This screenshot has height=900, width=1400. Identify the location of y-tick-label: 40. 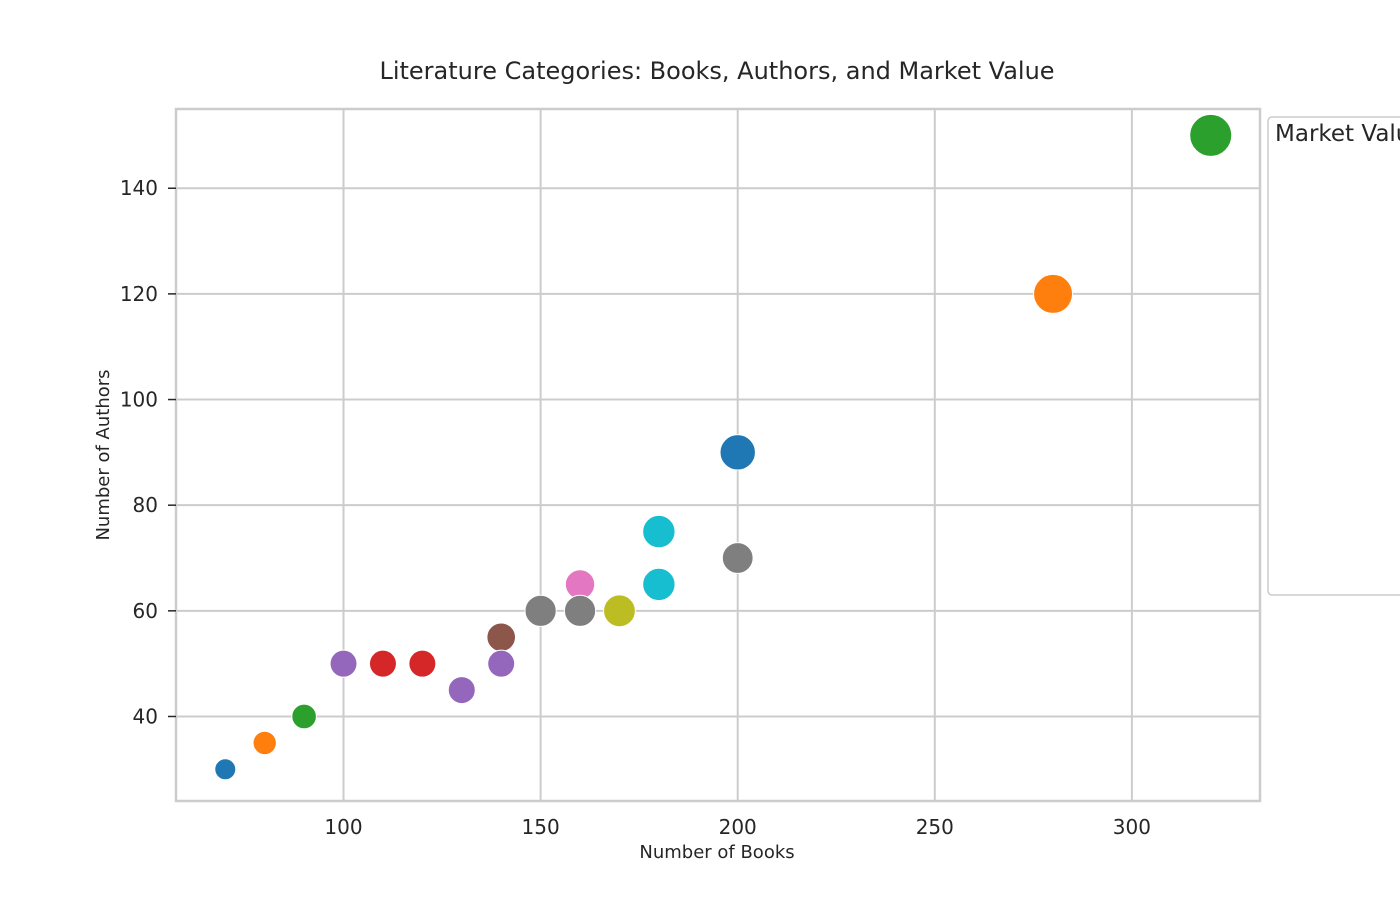
(145, 716).